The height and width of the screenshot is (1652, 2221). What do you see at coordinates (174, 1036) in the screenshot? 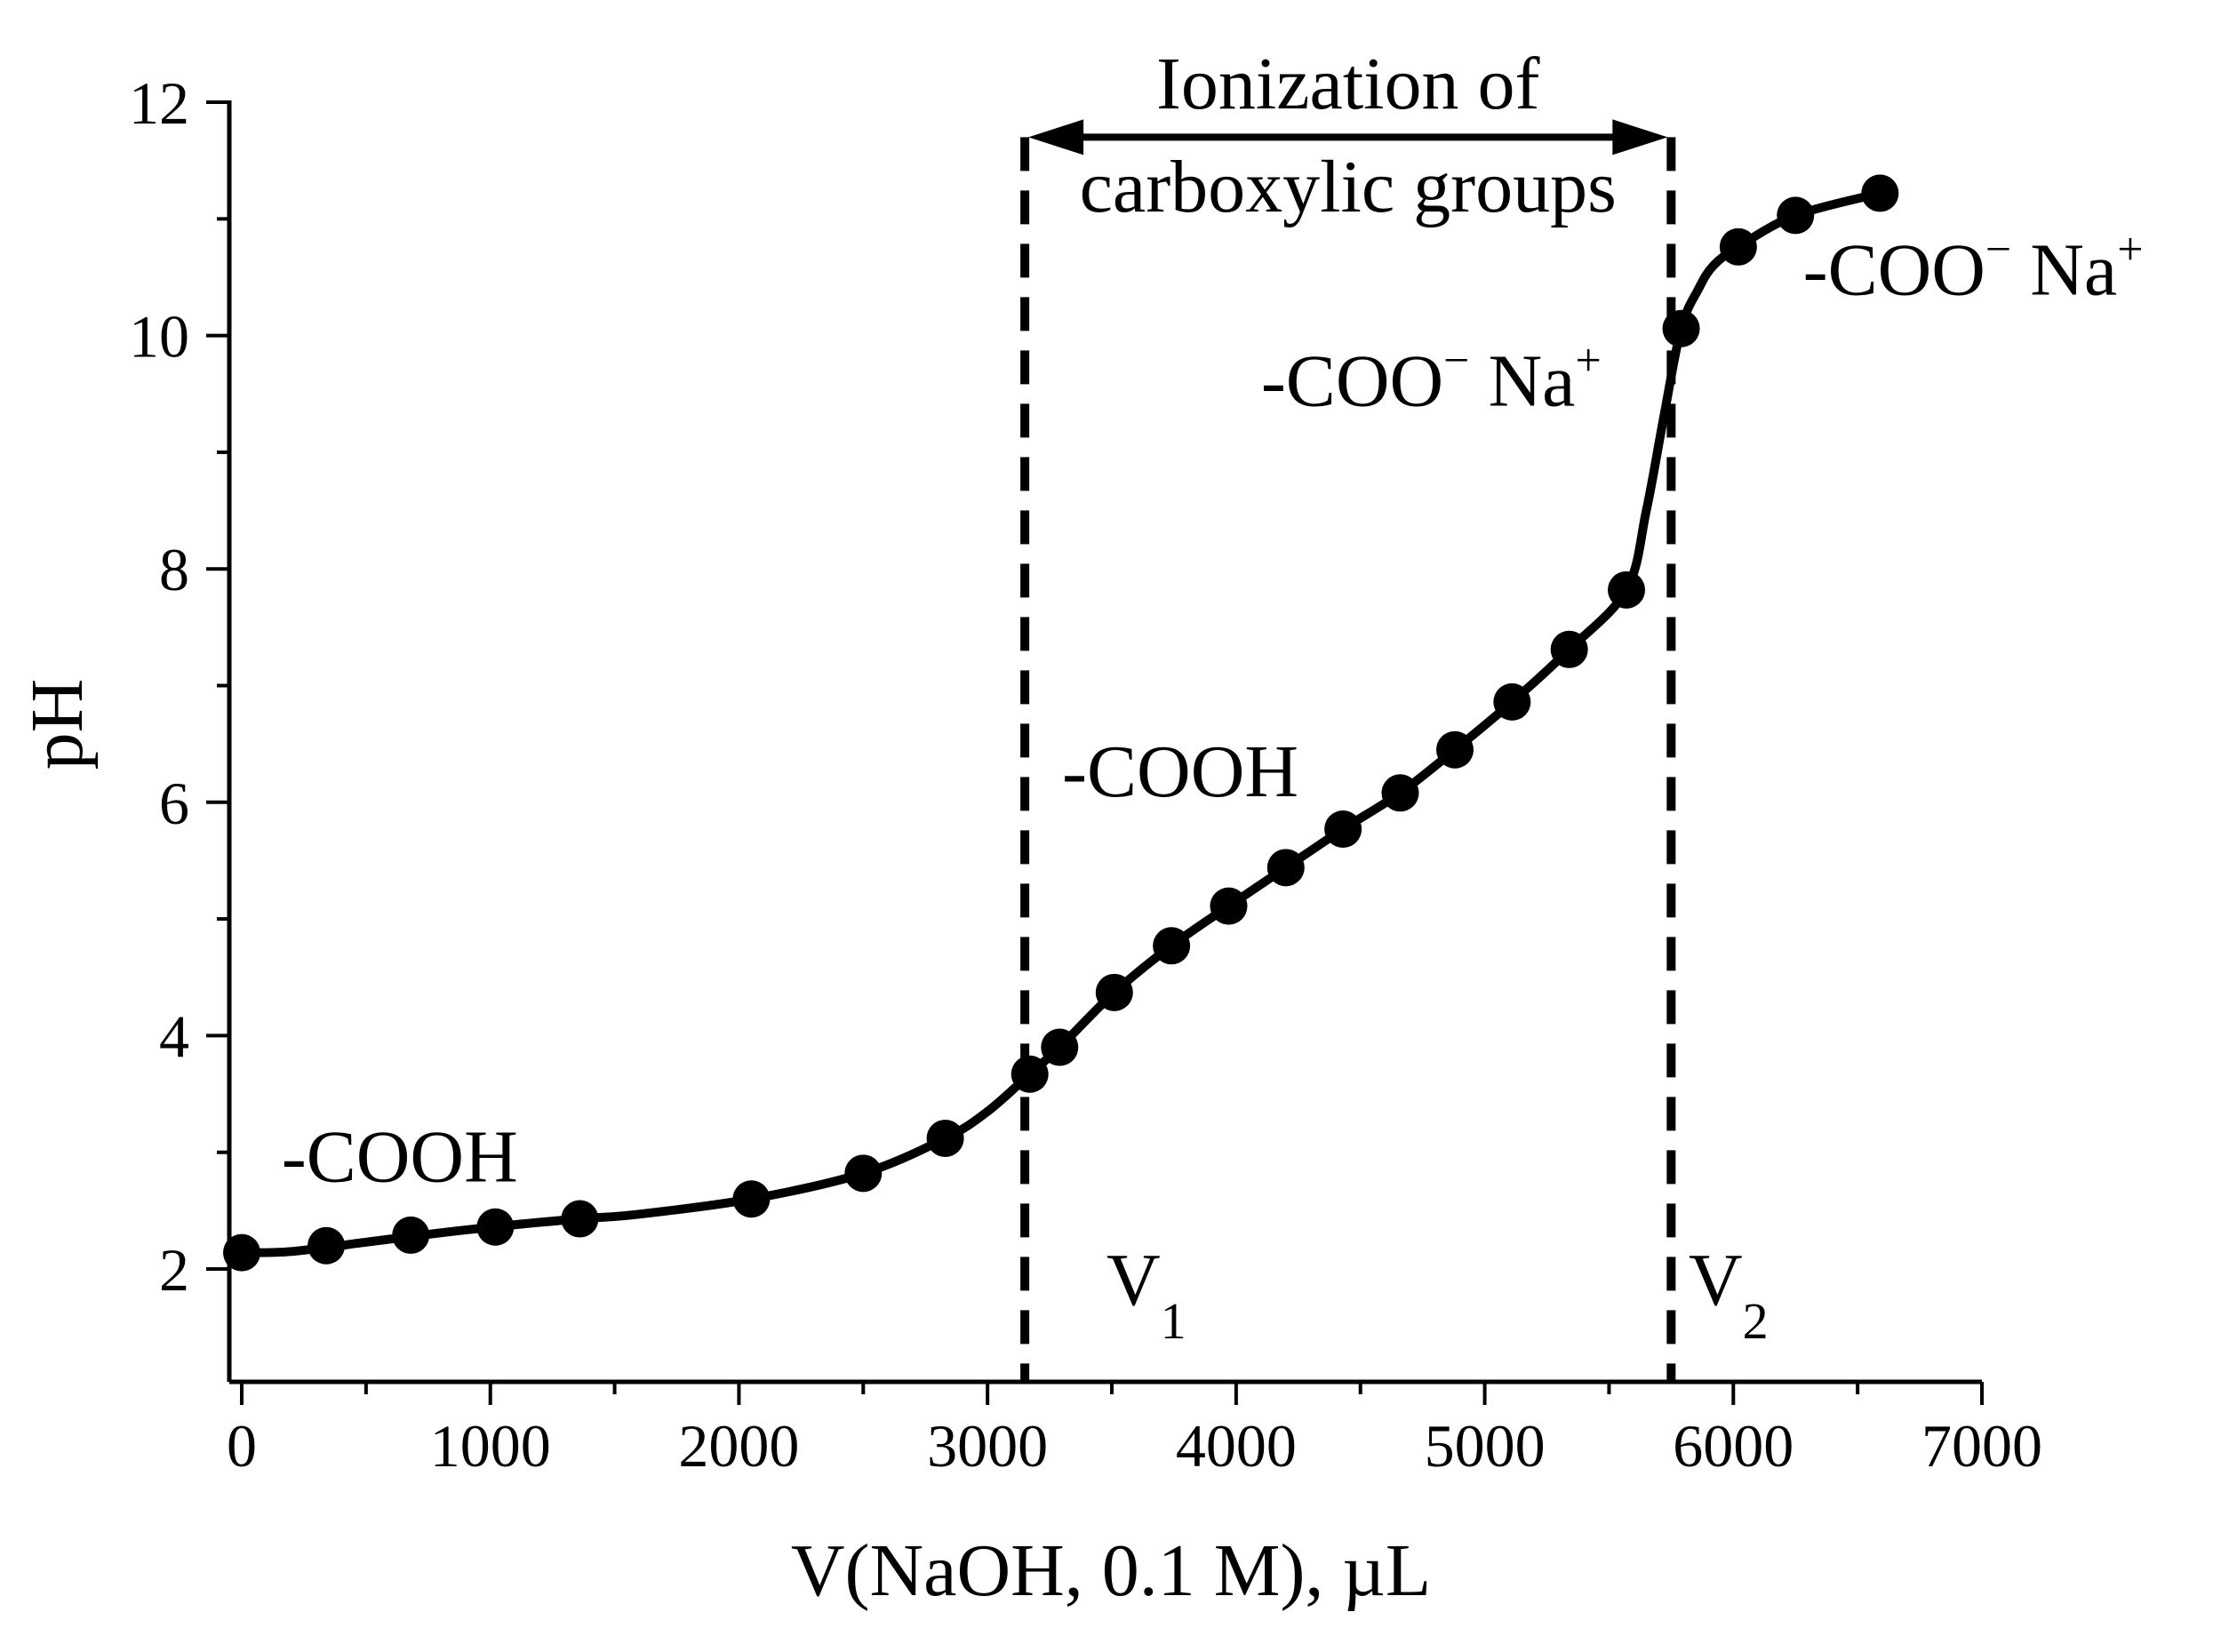
I see `y-tick-label: 4` at bounding box center [174, 1036].